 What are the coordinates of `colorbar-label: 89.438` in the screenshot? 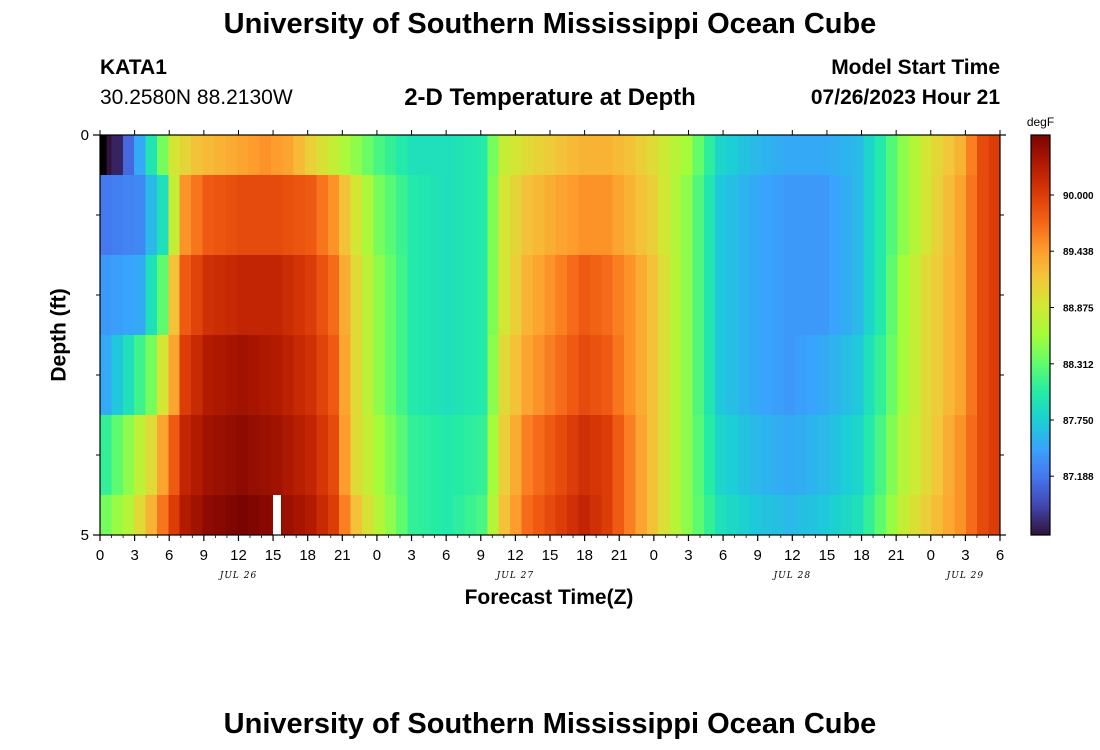 It's located at (1078, 252).